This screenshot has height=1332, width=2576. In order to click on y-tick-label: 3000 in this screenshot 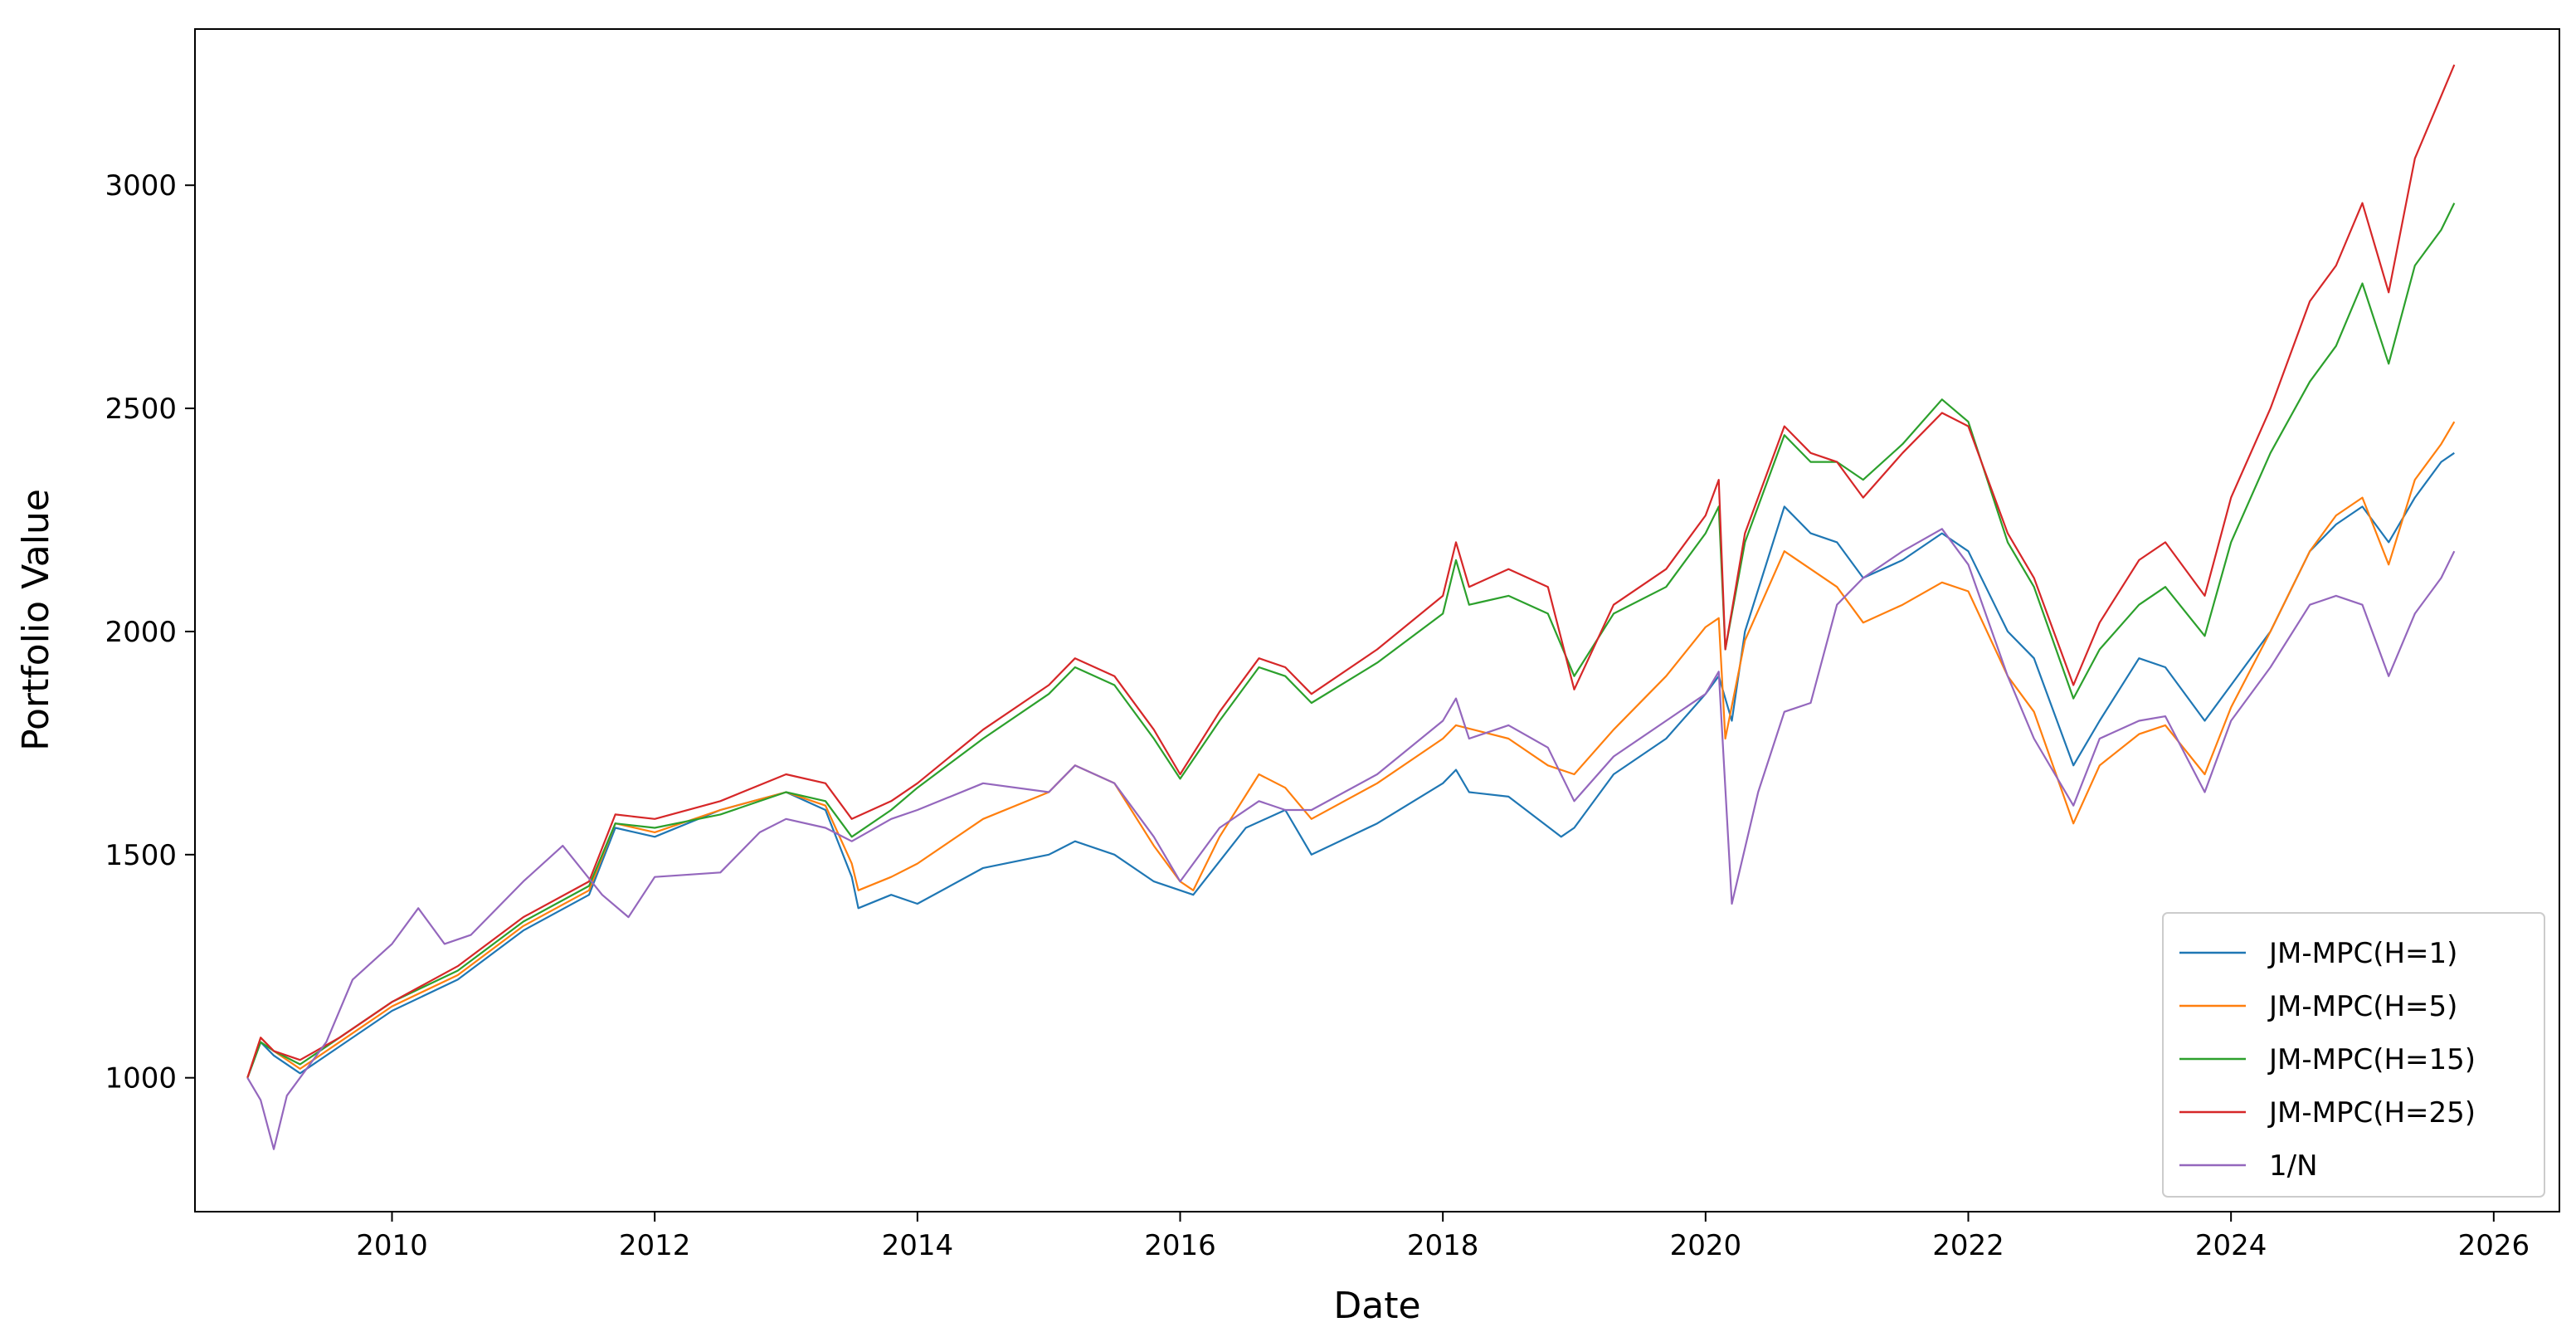, I will do `click(141, 185)`.